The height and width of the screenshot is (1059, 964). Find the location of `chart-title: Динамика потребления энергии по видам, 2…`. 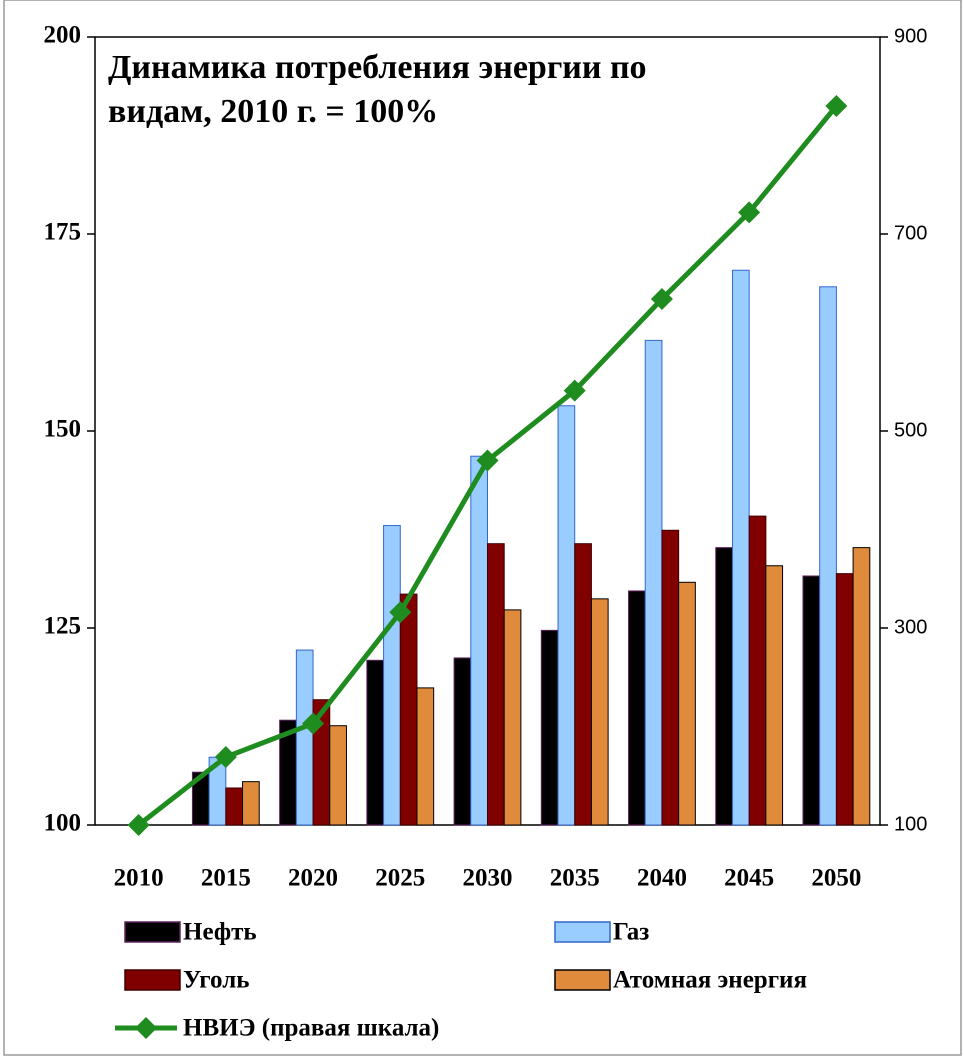

chart-title: Динамика потребления энергии по видам, 2… is located at coordinates (377, 89).